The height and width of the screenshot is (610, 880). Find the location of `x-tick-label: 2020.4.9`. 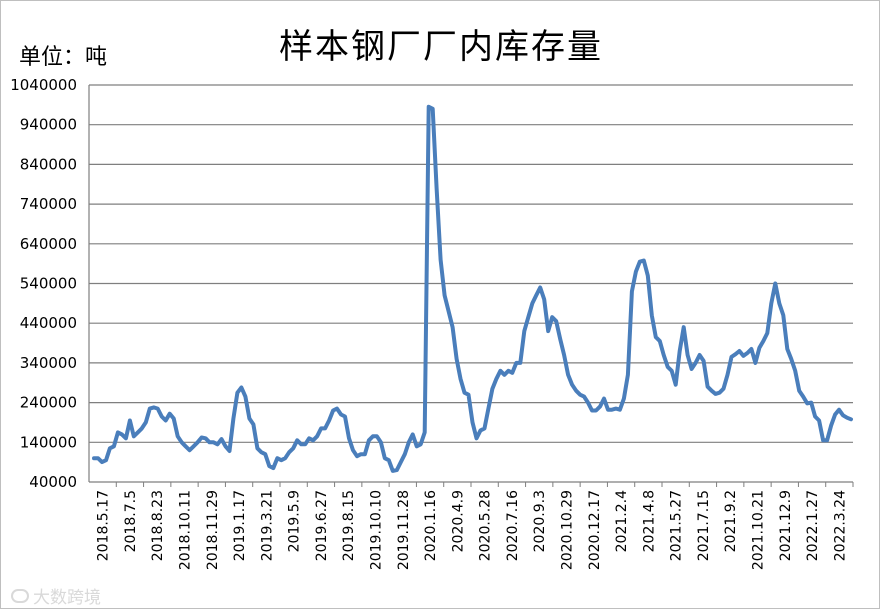

x-tick-label: 2020.4.9 is located at coordinates (458, 521).